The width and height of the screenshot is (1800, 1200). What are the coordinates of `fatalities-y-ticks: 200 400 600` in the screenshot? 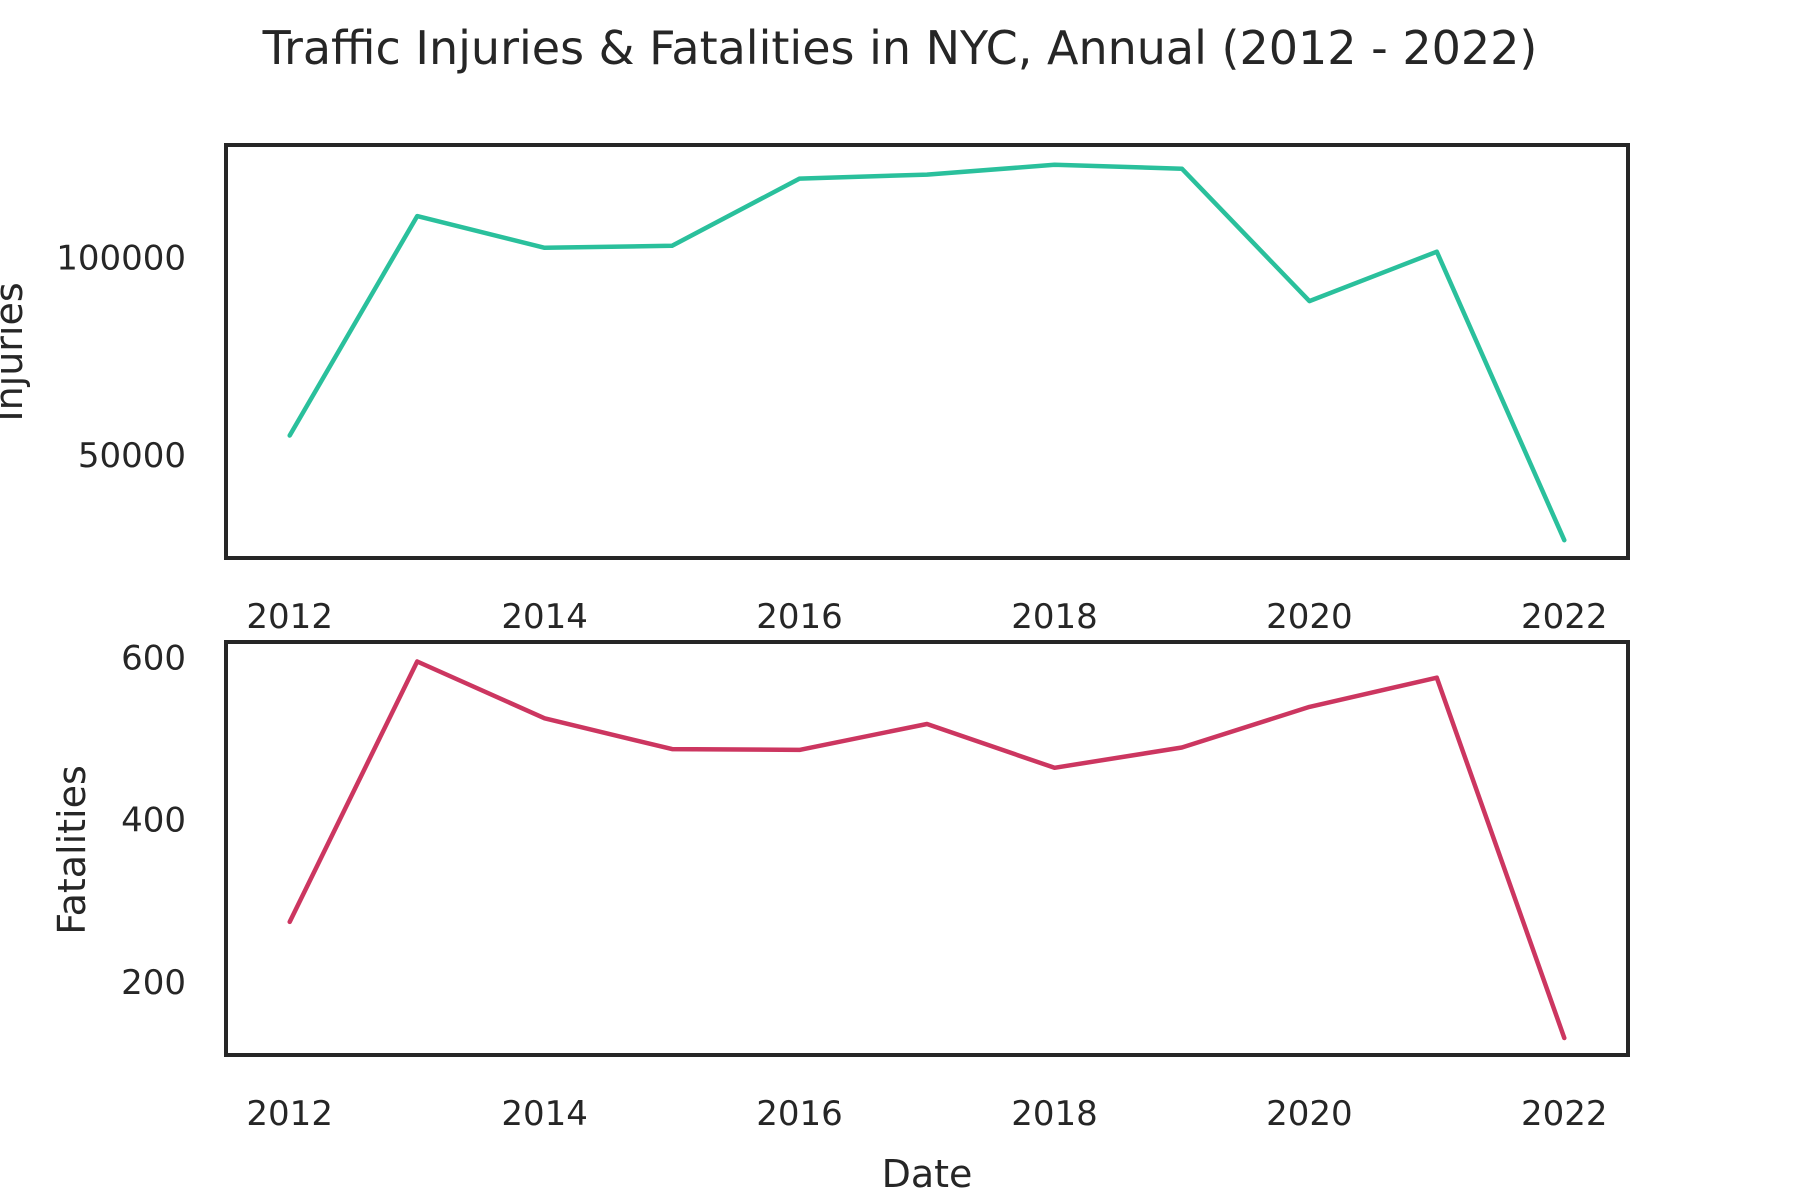 It's located at (153, 820).